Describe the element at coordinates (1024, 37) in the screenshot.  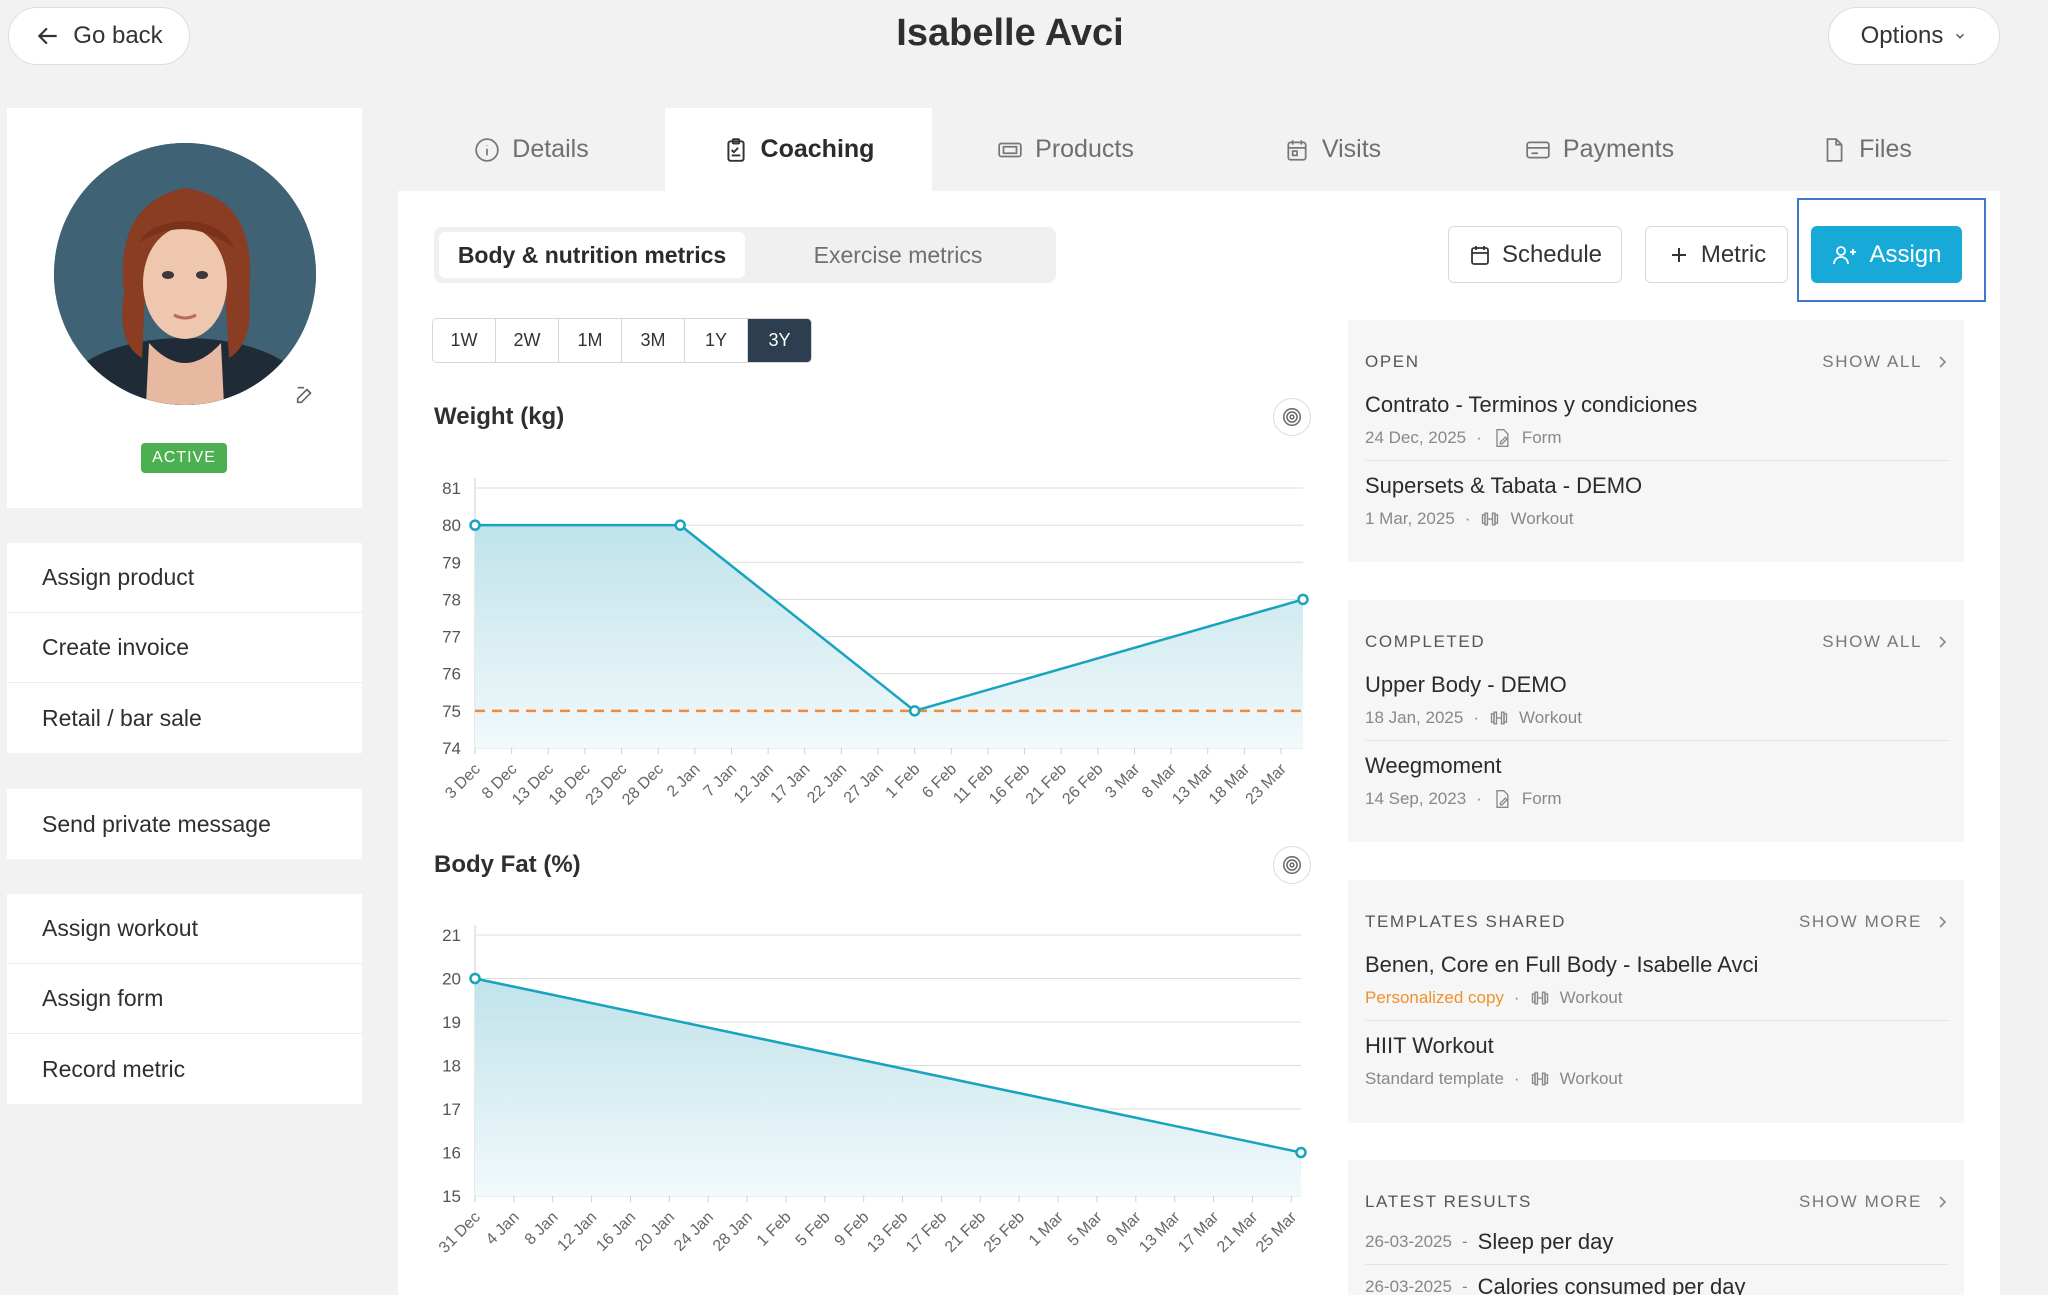
I see `top-bar: Go back Isabelle Avci Options` at that location.